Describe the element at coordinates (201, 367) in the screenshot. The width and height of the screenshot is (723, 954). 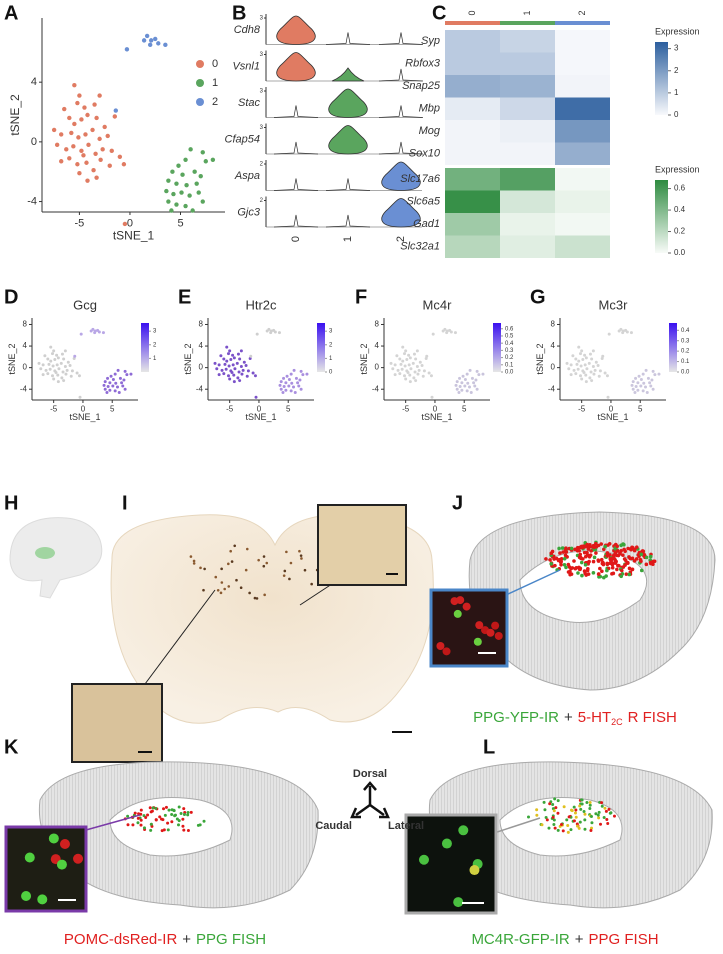
I see `y-tick-label: 0` at that location.